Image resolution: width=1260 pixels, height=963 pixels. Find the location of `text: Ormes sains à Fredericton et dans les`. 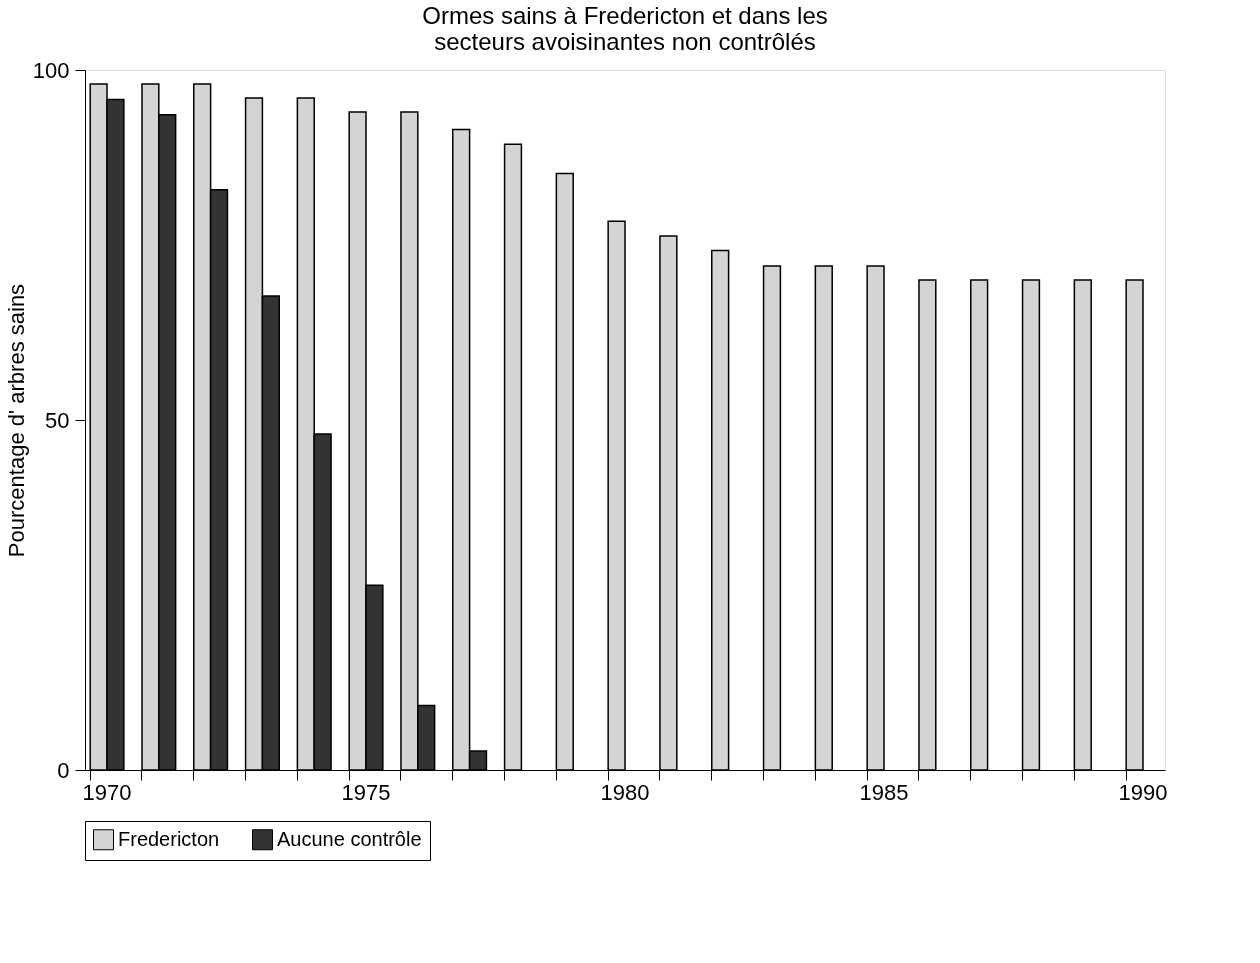

text: Ormes sains à Fredericton et dans les is located at coordinates (625, 15).